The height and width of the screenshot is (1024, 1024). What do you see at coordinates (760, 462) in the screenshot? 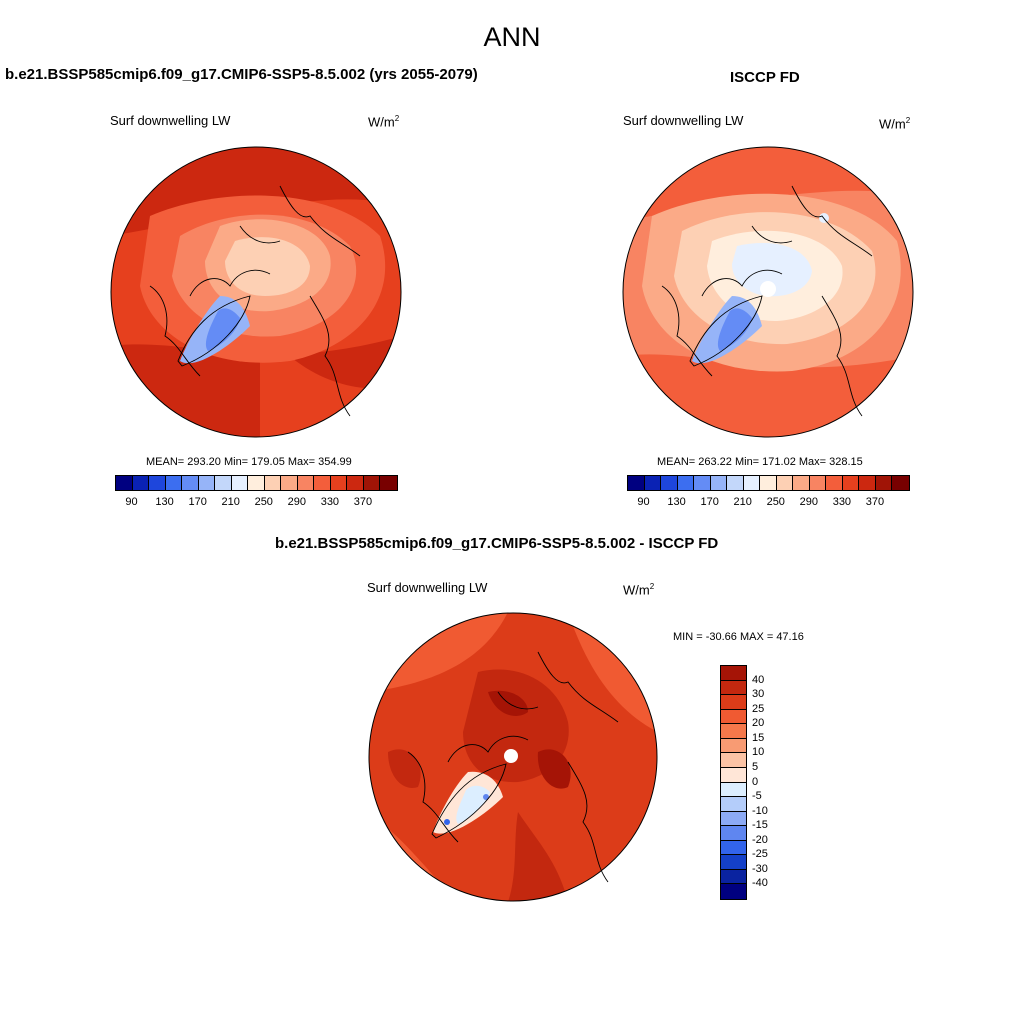
I see `obs-stats: MEAN= 263.22 Min= 171.02 Max= 328.15` at bounding box center [760, 462].